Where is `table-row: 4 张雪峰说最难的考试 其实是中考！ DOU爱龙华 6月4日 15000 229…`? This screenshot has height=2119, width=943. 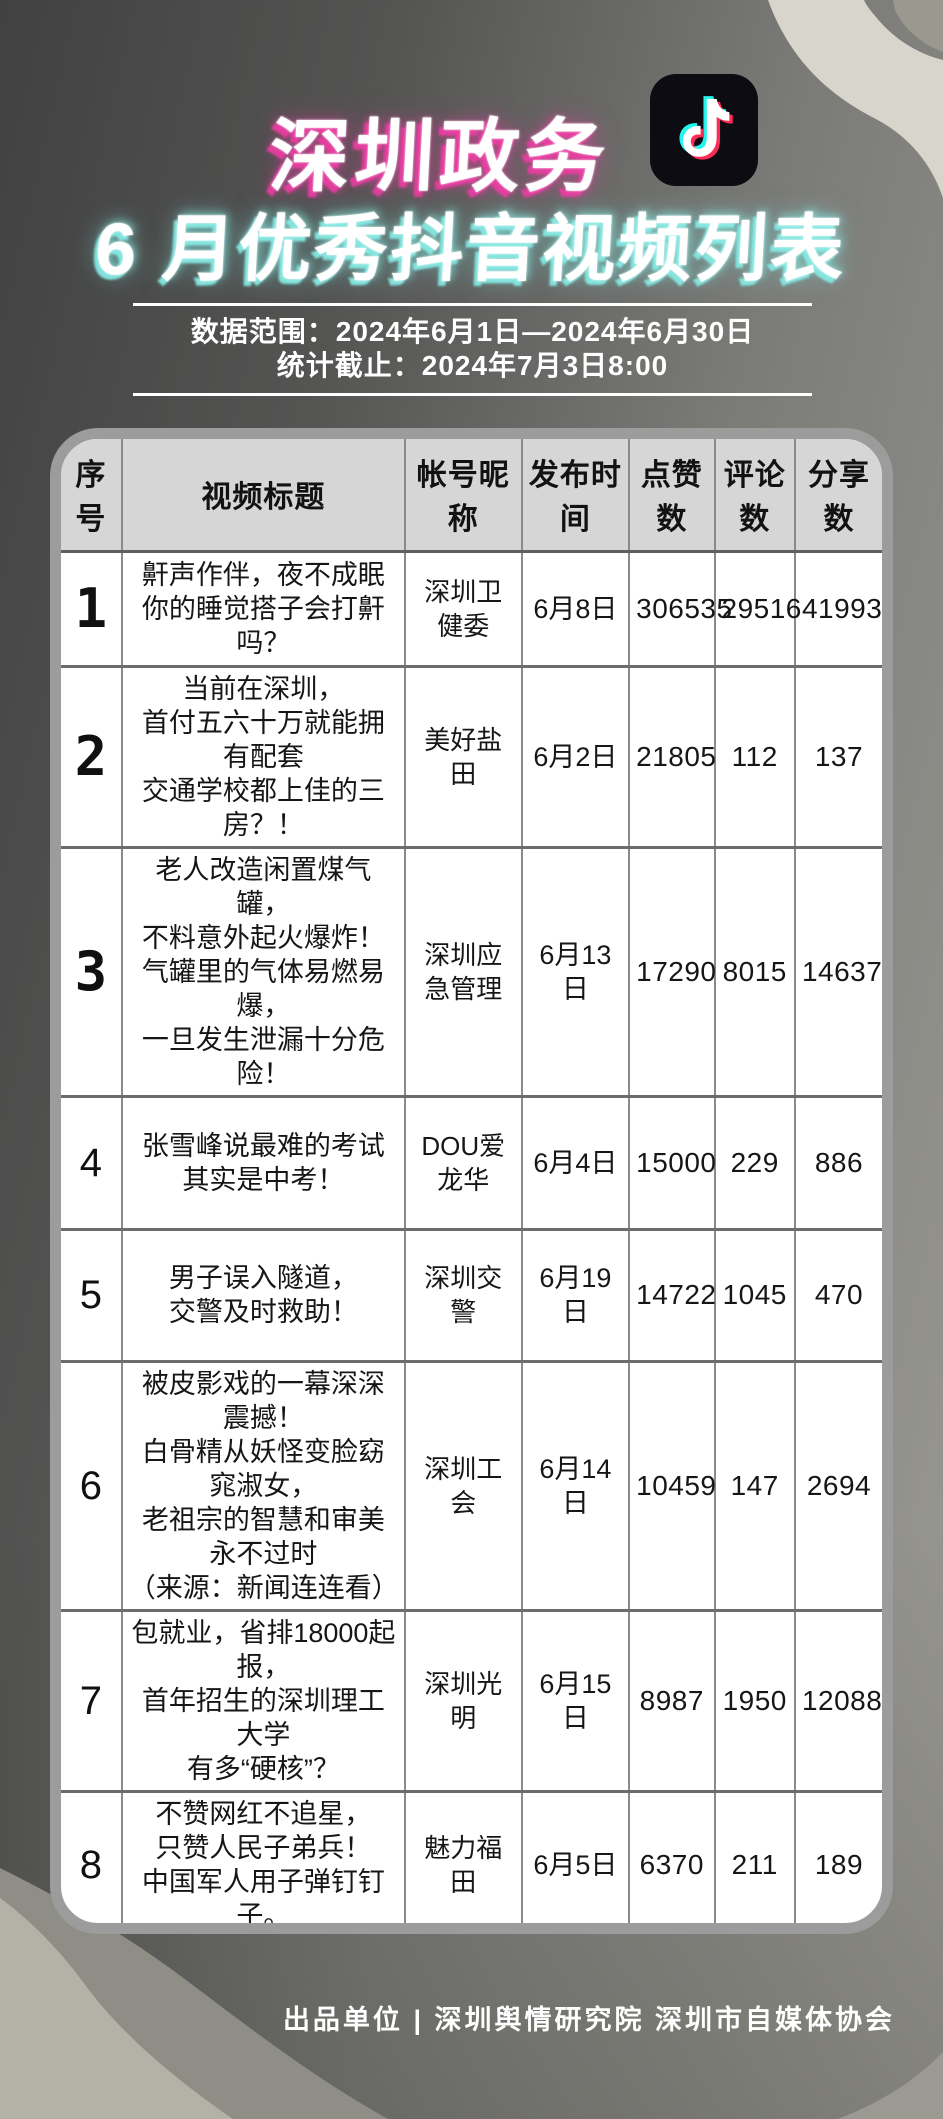 table-row: 4 张雪峰说最难的考试 其实是中考！ DOU爱龙华 6月4日 15000 229… is located at coordinates (471, 1161).